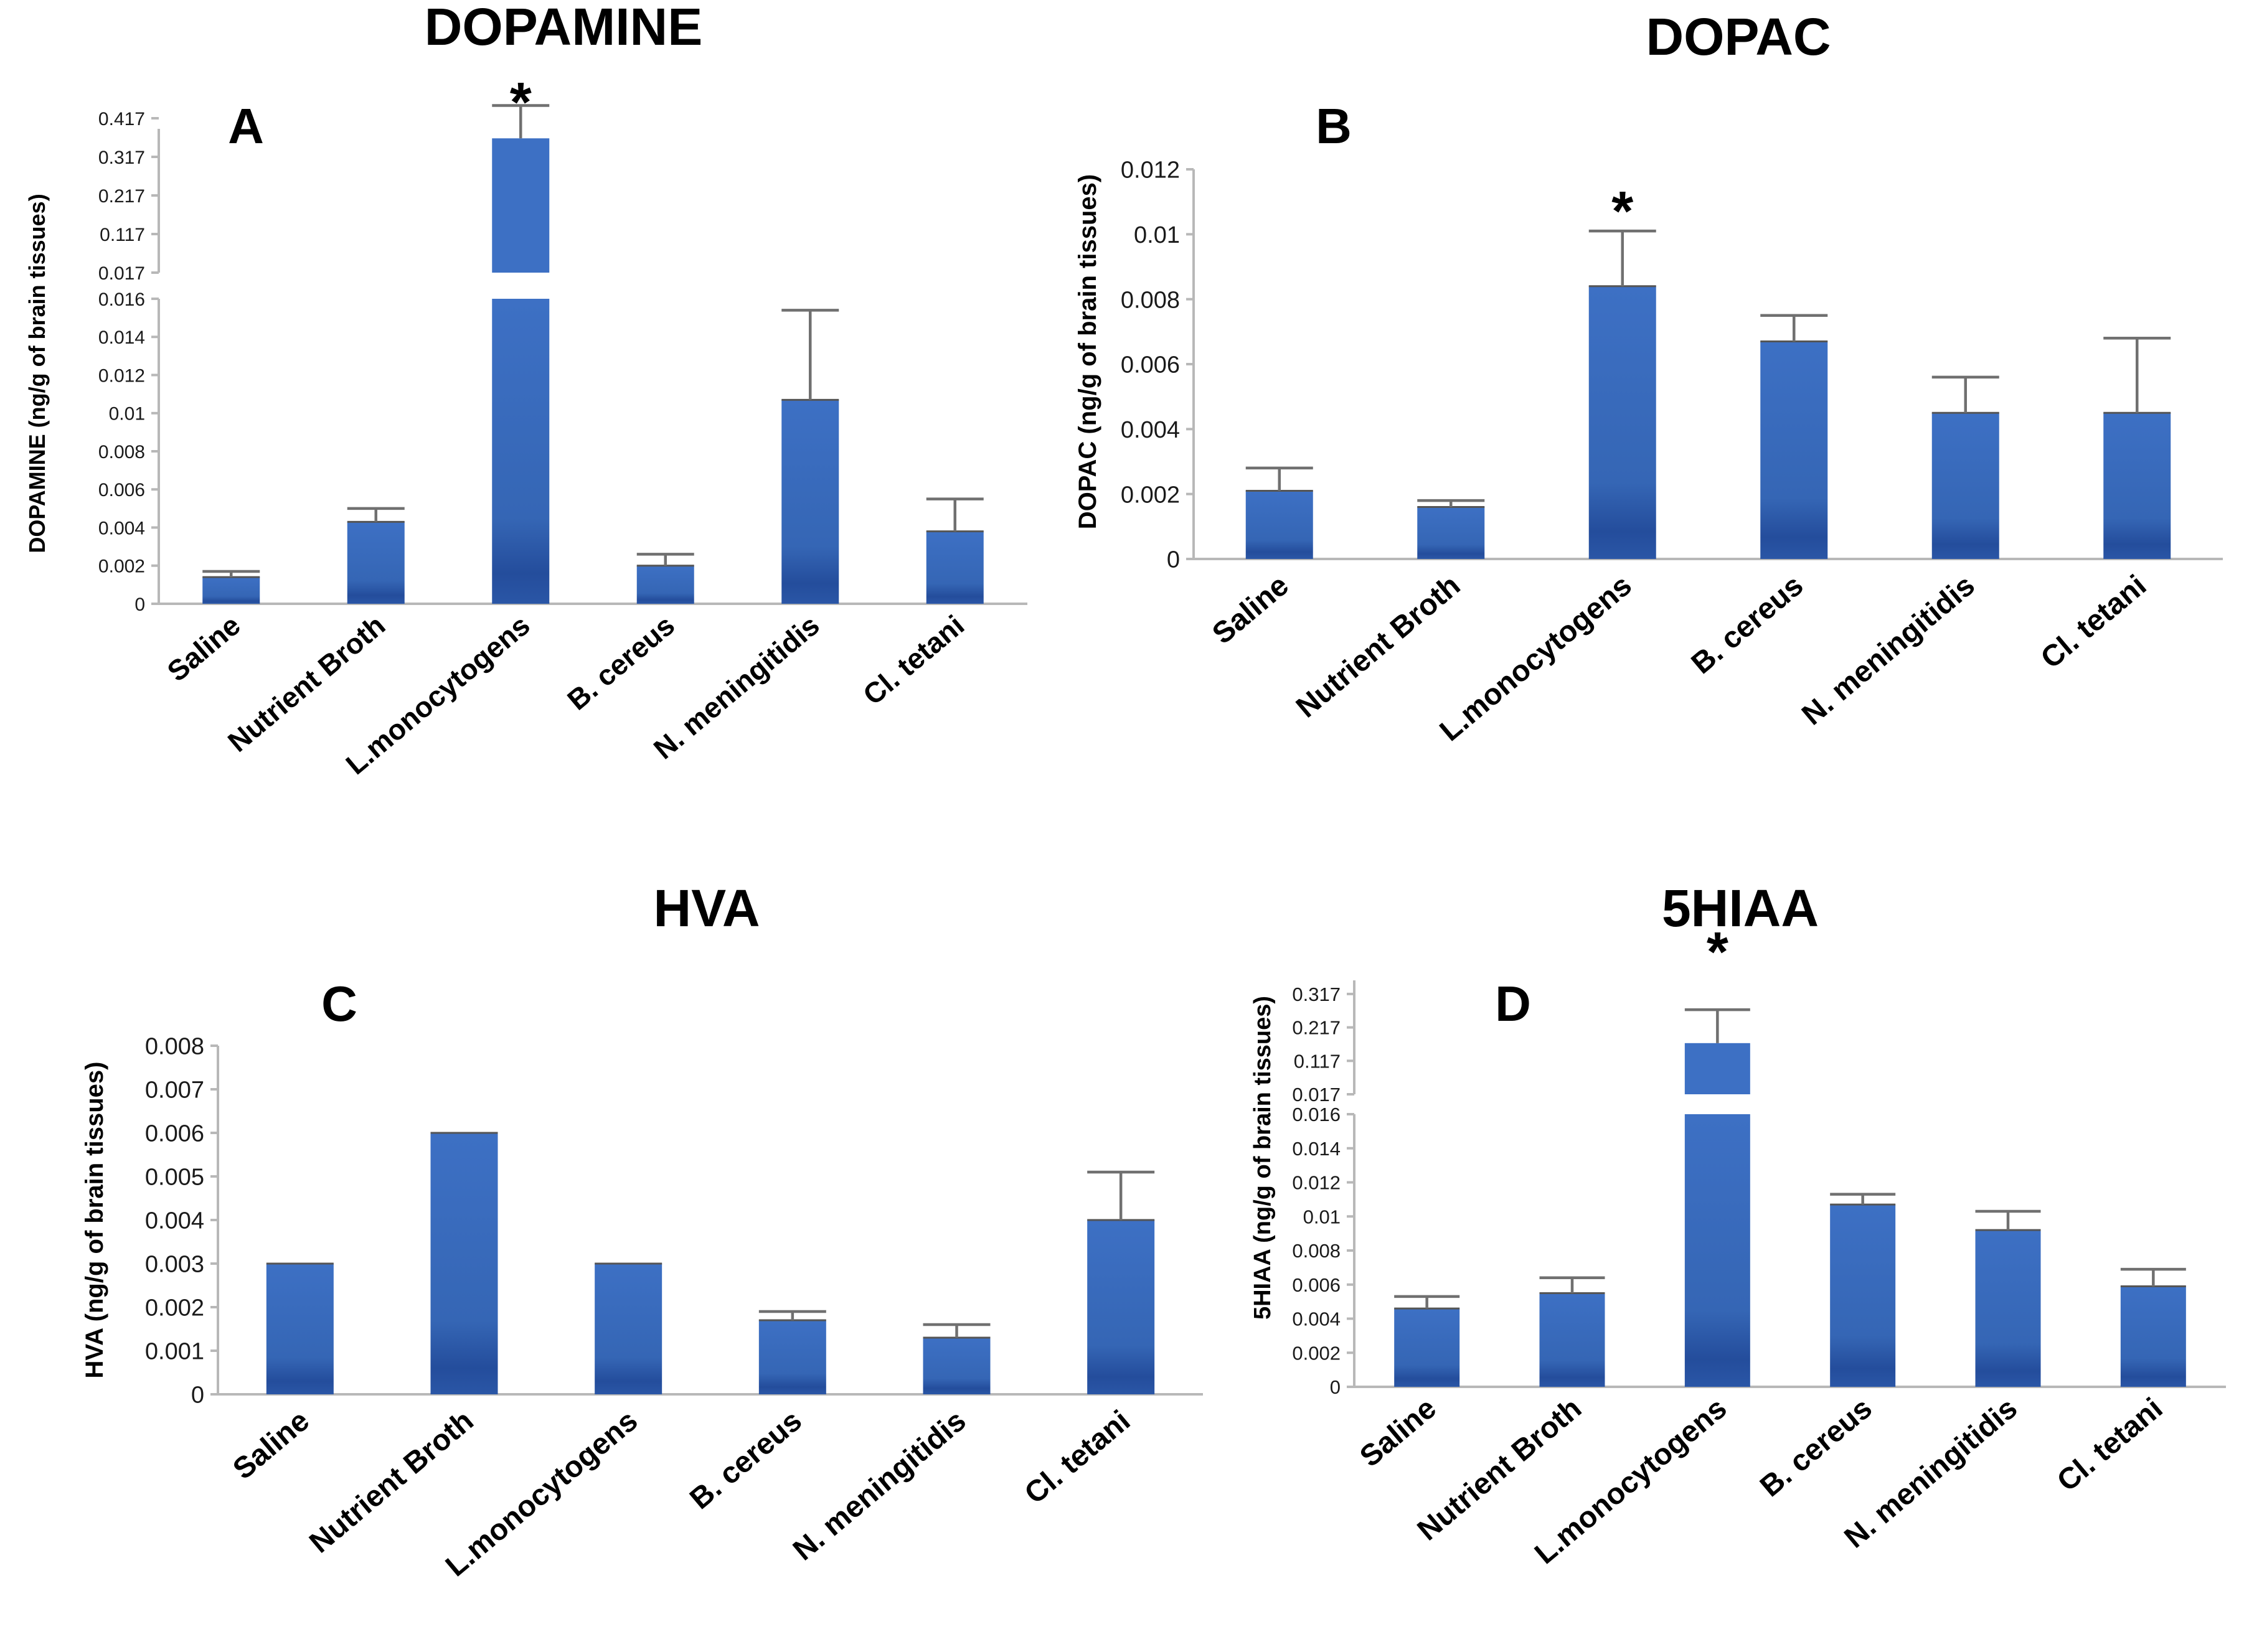 The width and height of the screenshot is (2244, 1652). Describe the element at coordinates (174, 1178) in the screenshot. I see `y-tick-label: 0.005` at that location.